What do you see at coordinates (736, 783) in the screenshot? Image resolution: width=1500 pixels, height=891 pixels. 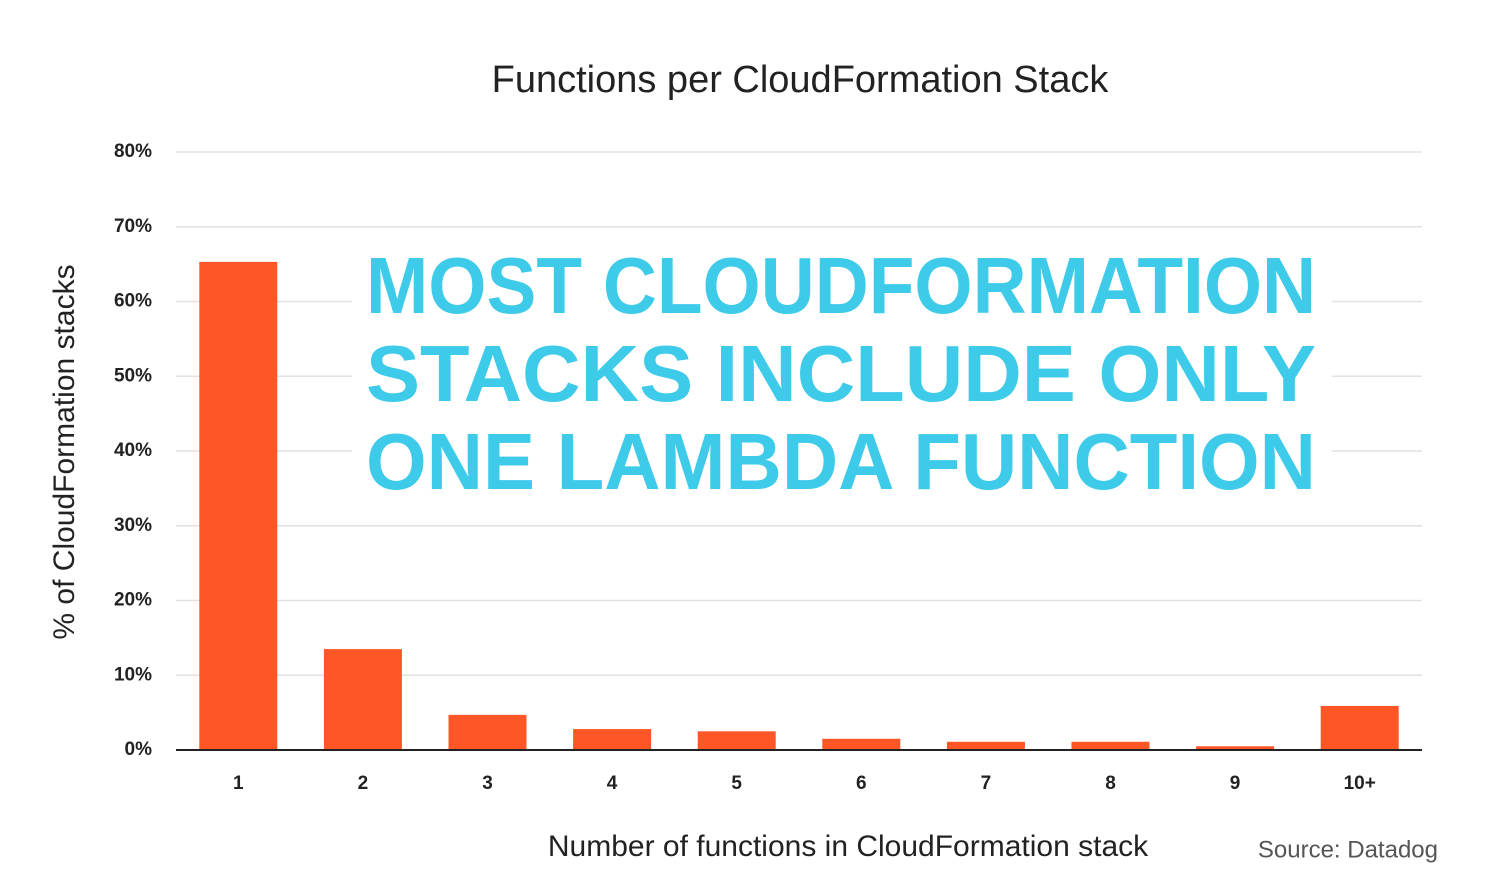 I see `x-tick-label: 5` at bounding box center [736, 783].